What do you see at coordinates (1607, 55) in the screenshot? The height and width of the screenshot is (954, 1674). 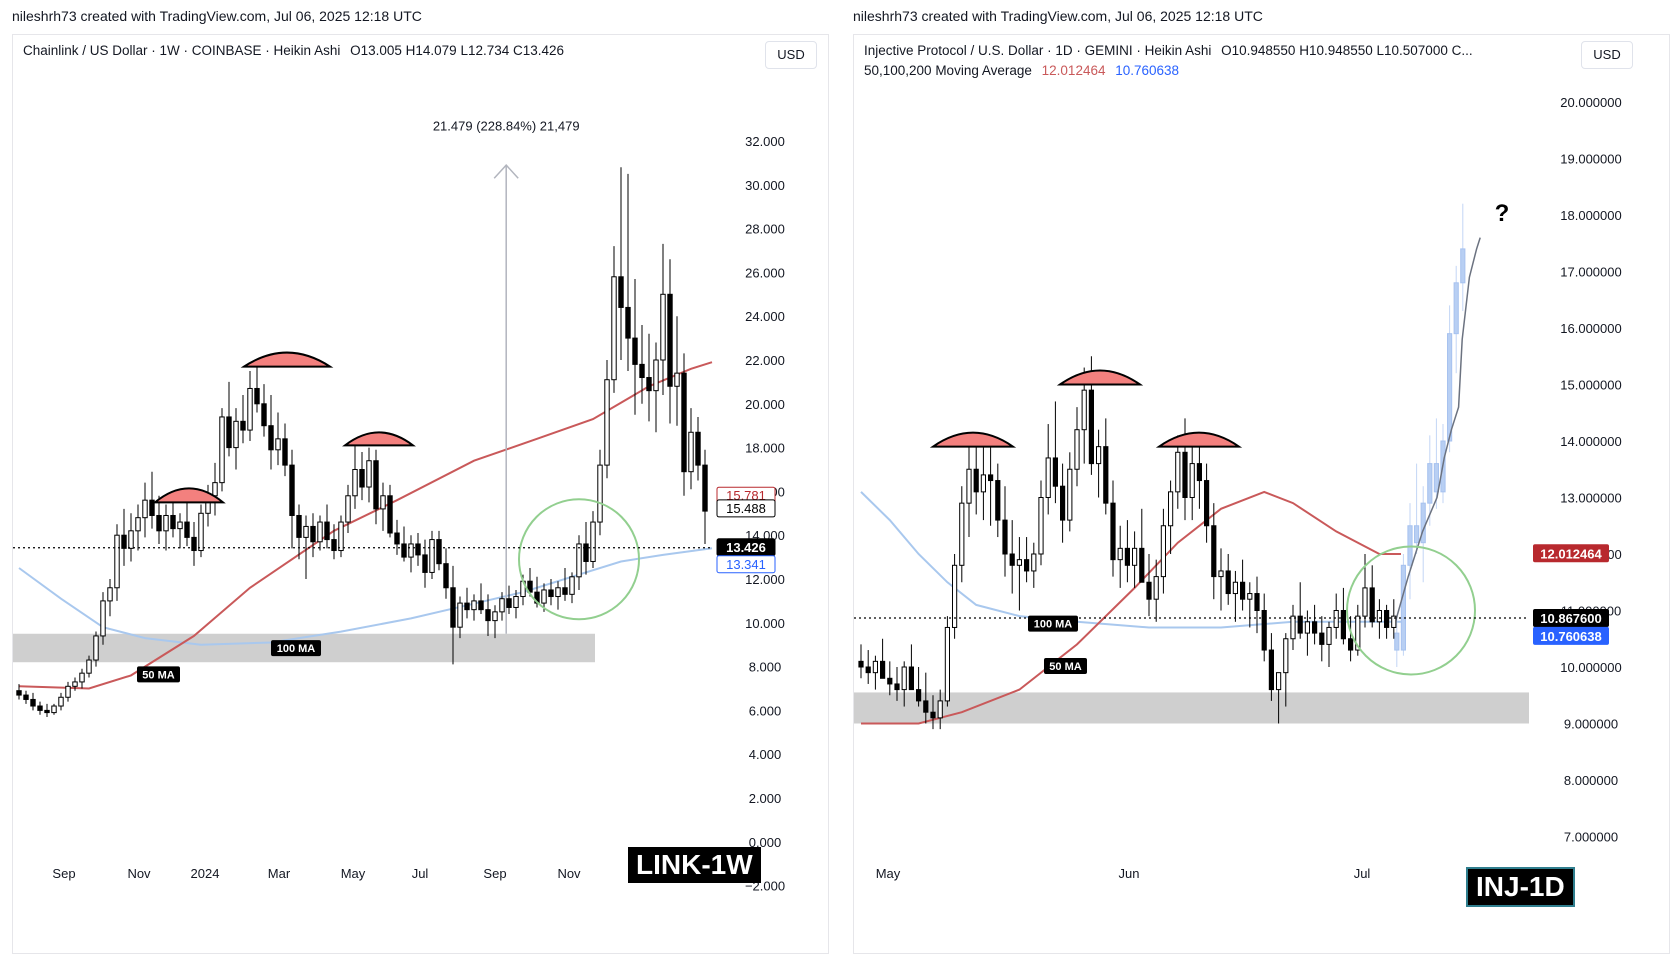 I see `inj-currency-button: USD` at bounding box center [1607, 55].